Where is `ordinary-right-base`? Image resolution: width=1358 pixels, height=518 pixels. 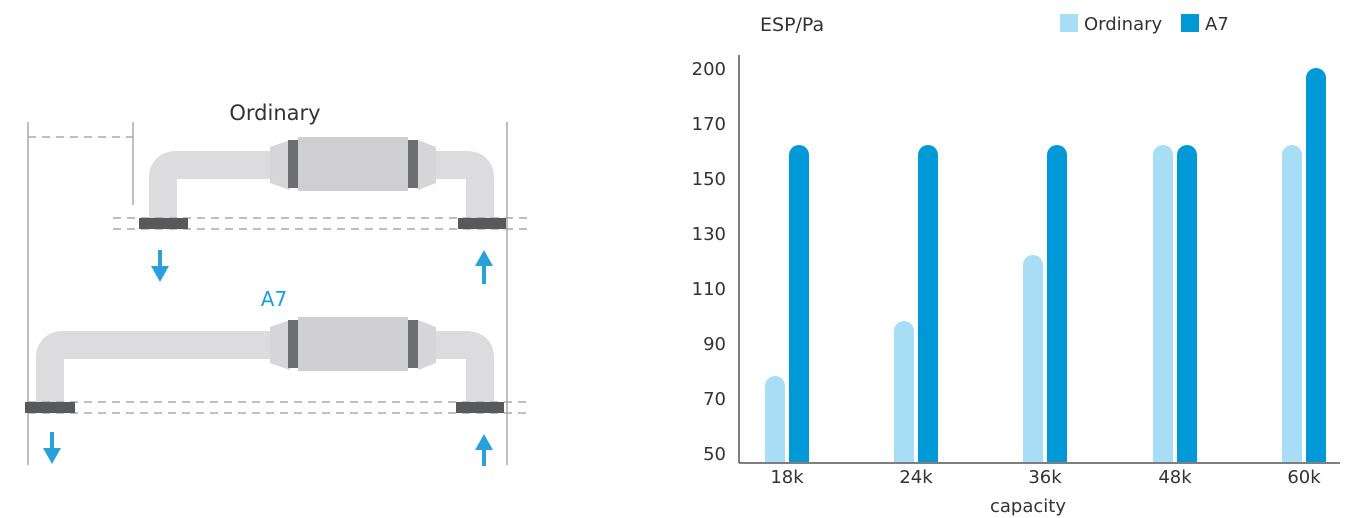
ordinary-right-base is located at coordinates (482, 223).